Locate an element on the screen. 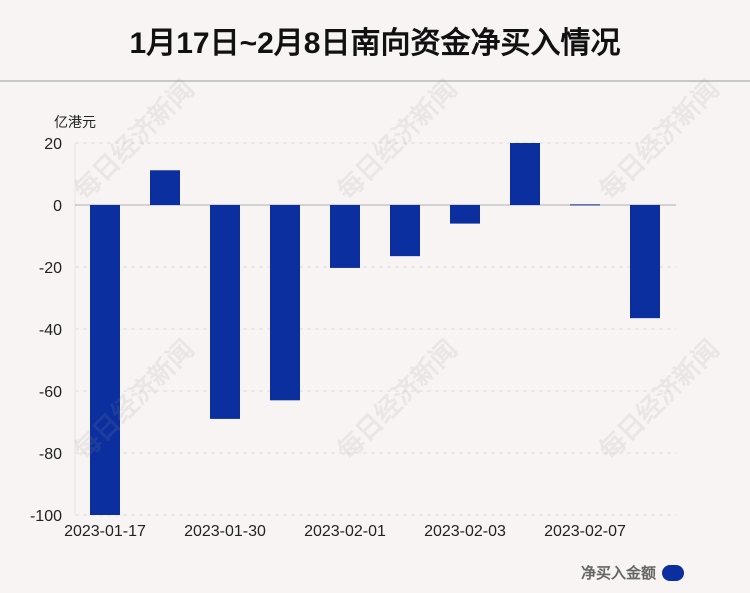 Image resolution: width=750 pixels, height=593 pixels. x-tick-label: 2023-02-07 is located at coordinates (585, 531).